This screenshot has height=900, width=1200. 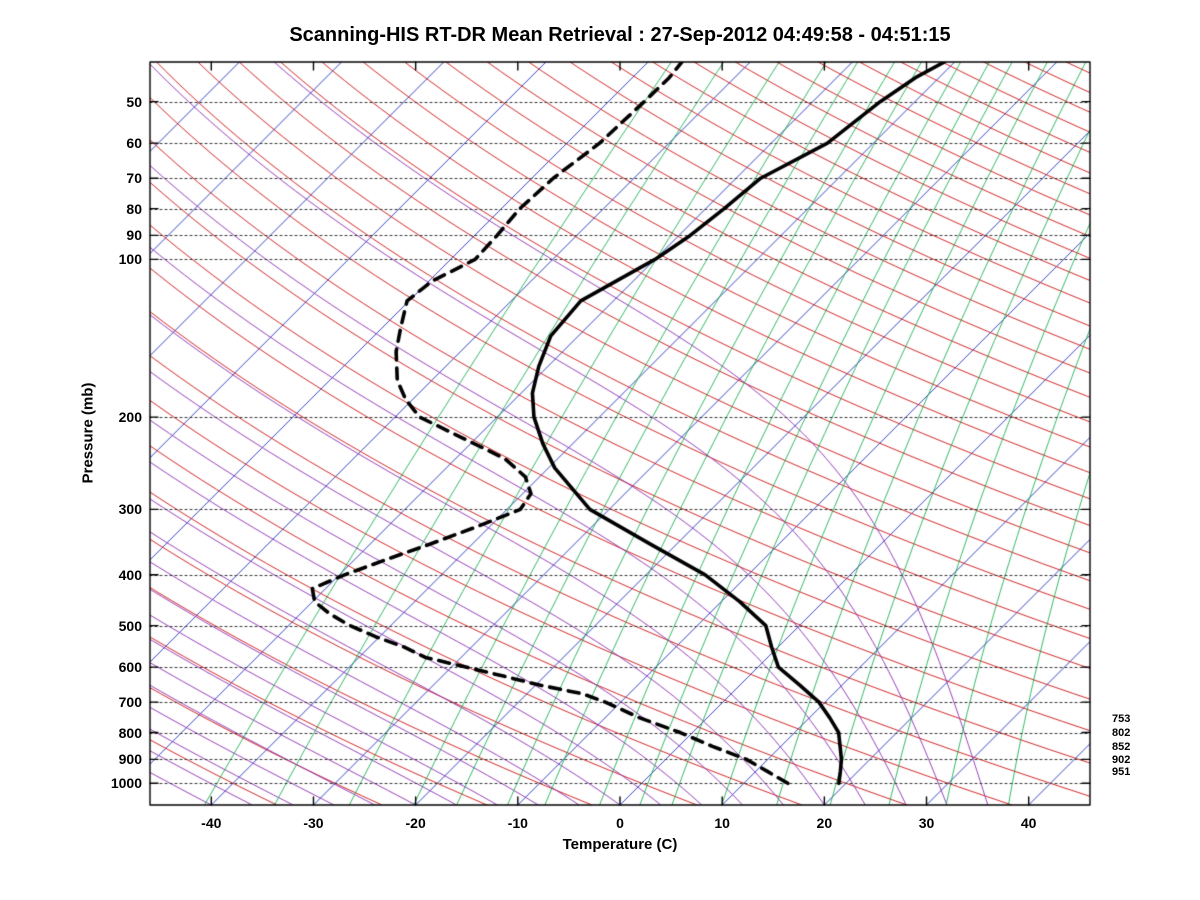 I want to click on y-tick-label: 80, so click(x=134, y=208).